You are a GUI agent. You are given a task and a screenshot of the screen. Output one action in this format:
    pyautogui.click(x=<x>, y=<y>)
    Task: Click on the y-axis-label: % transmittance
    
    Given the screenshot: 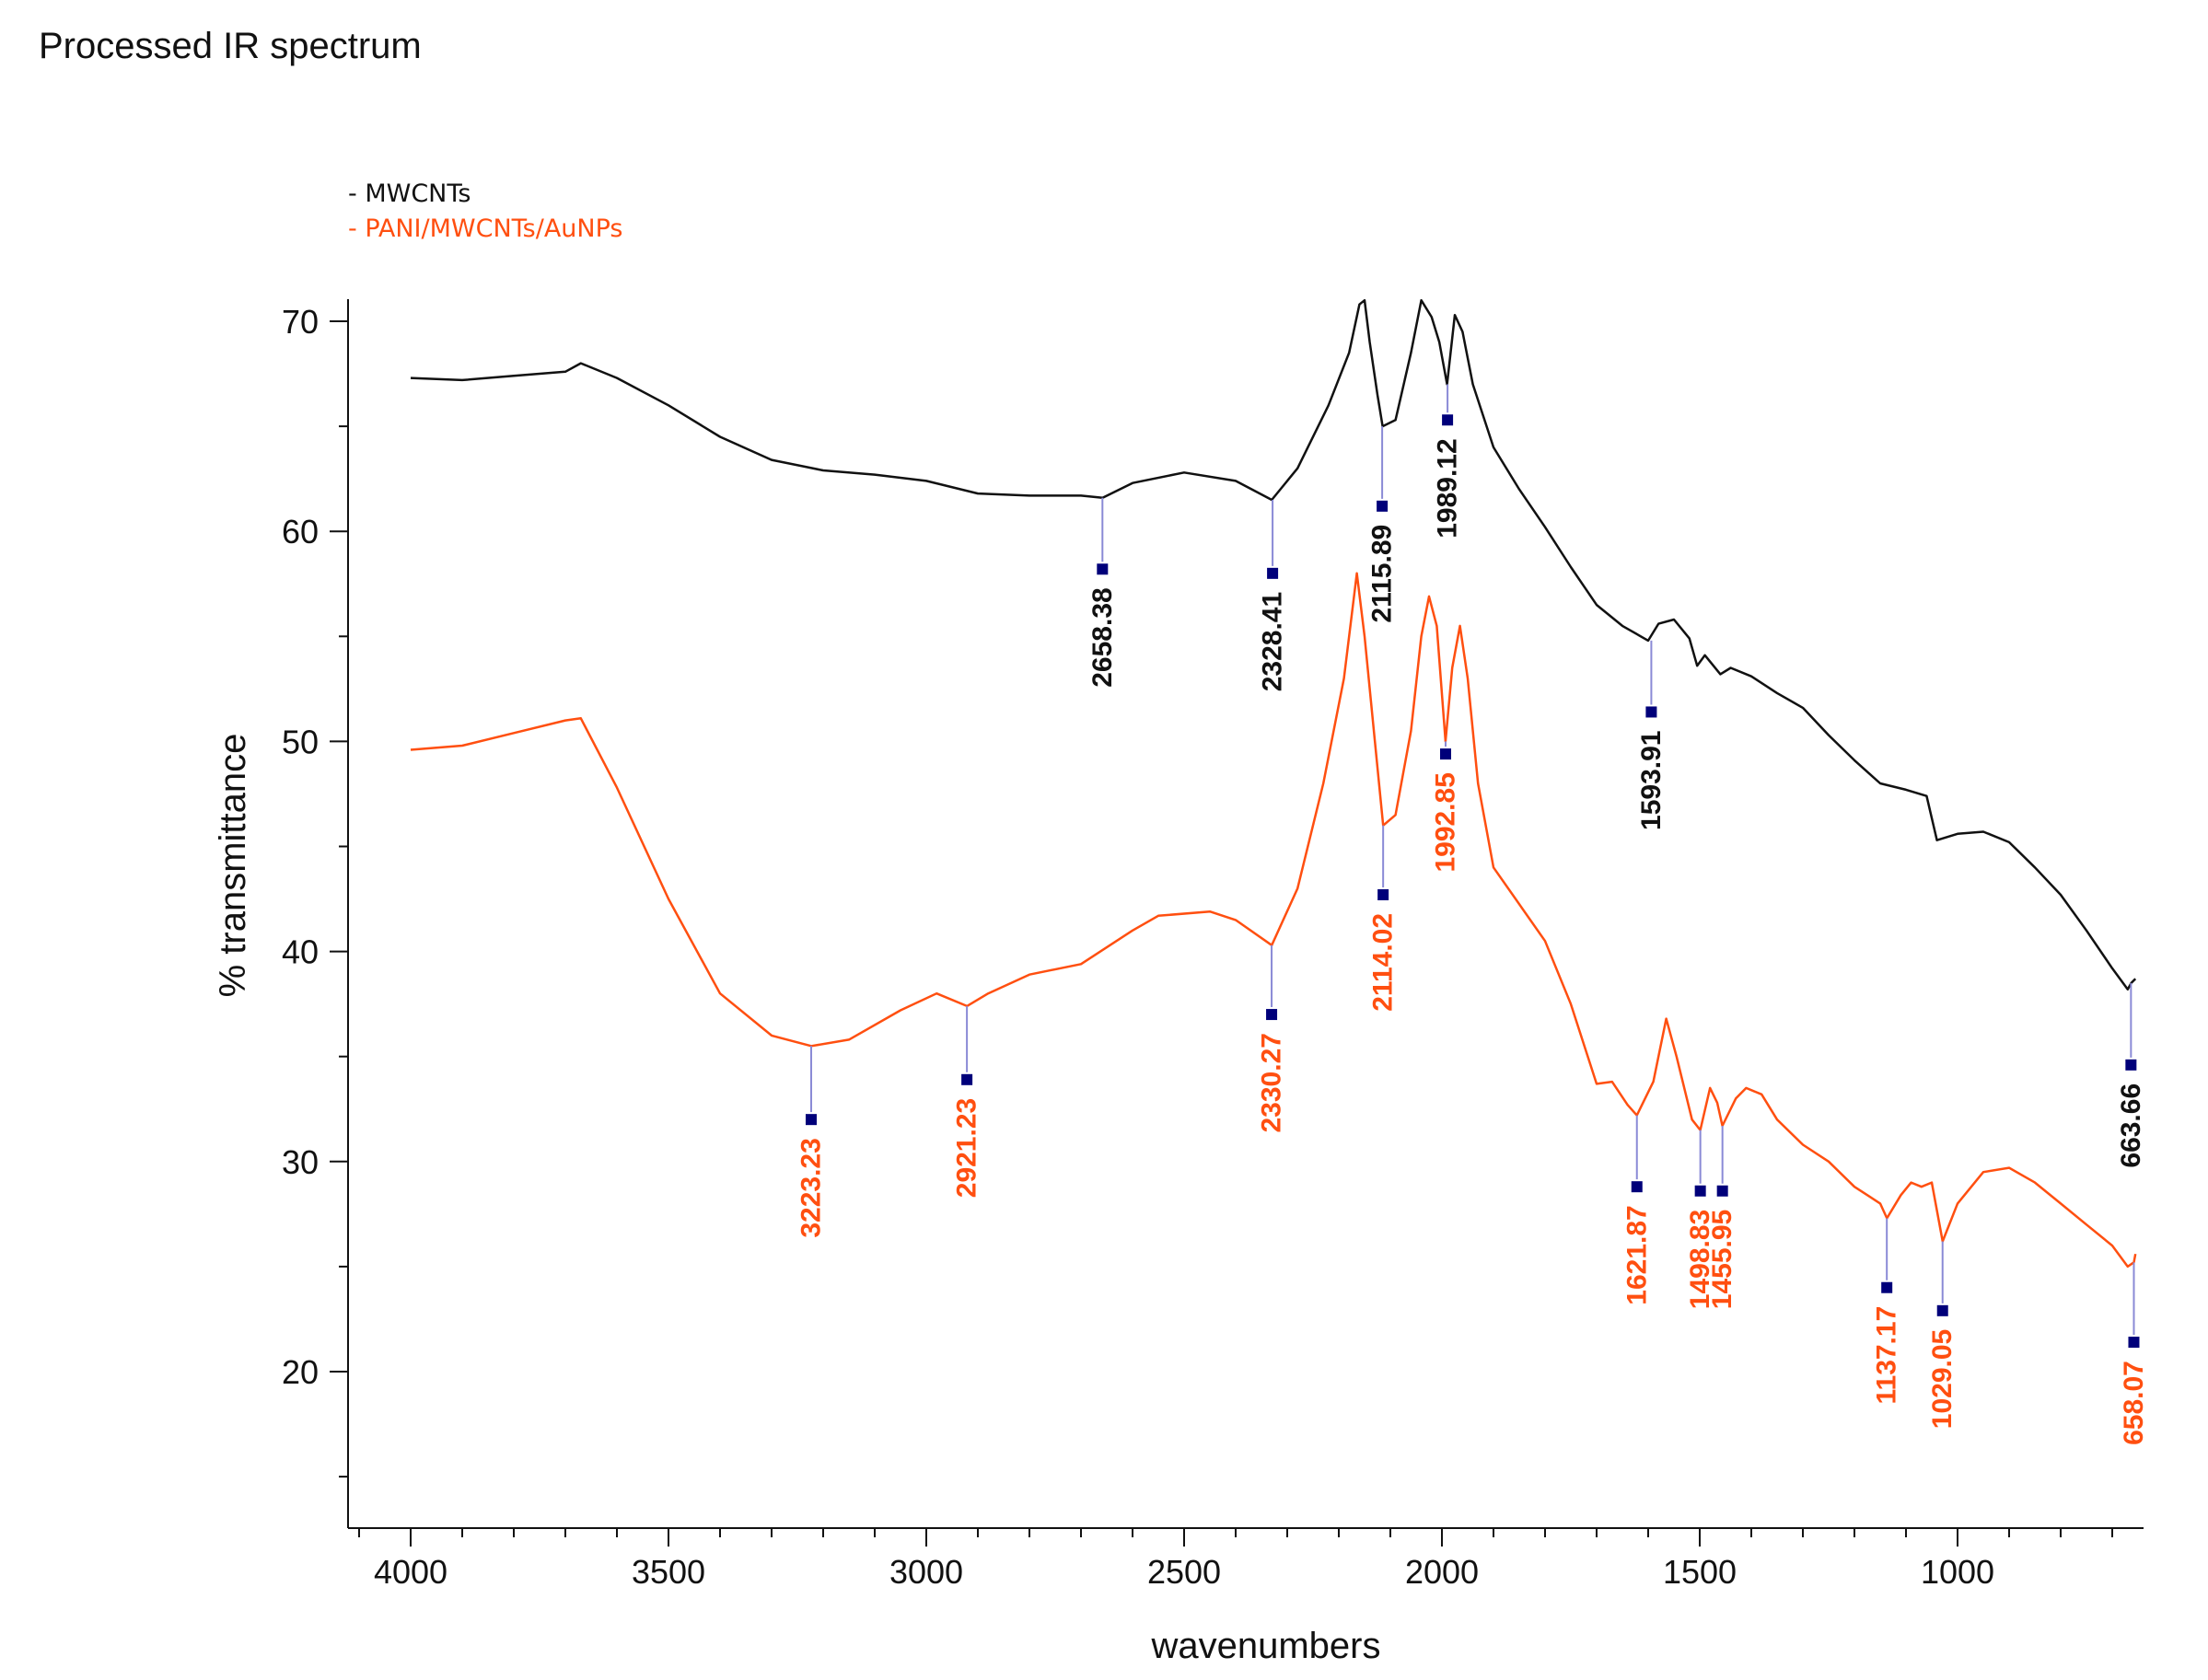 What is the action you would take?
    pyautogui.click(x=233, y=866)
    